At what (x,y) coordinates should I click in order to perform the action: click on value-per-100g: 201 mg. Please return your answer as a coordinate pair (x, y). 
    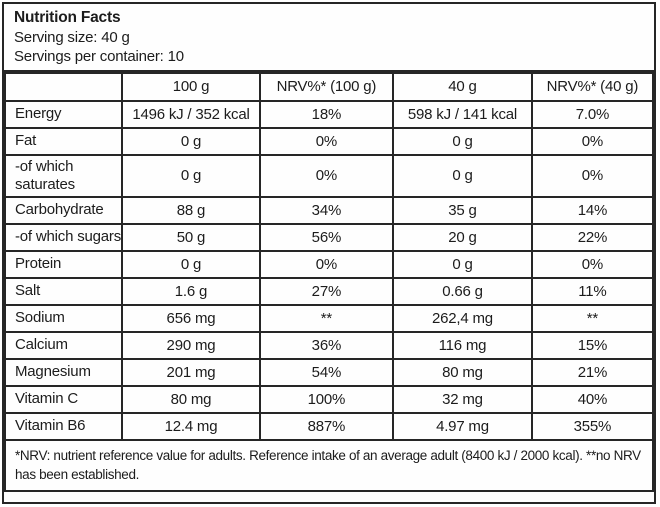
    Looking at the image, I should click on (191, 372).